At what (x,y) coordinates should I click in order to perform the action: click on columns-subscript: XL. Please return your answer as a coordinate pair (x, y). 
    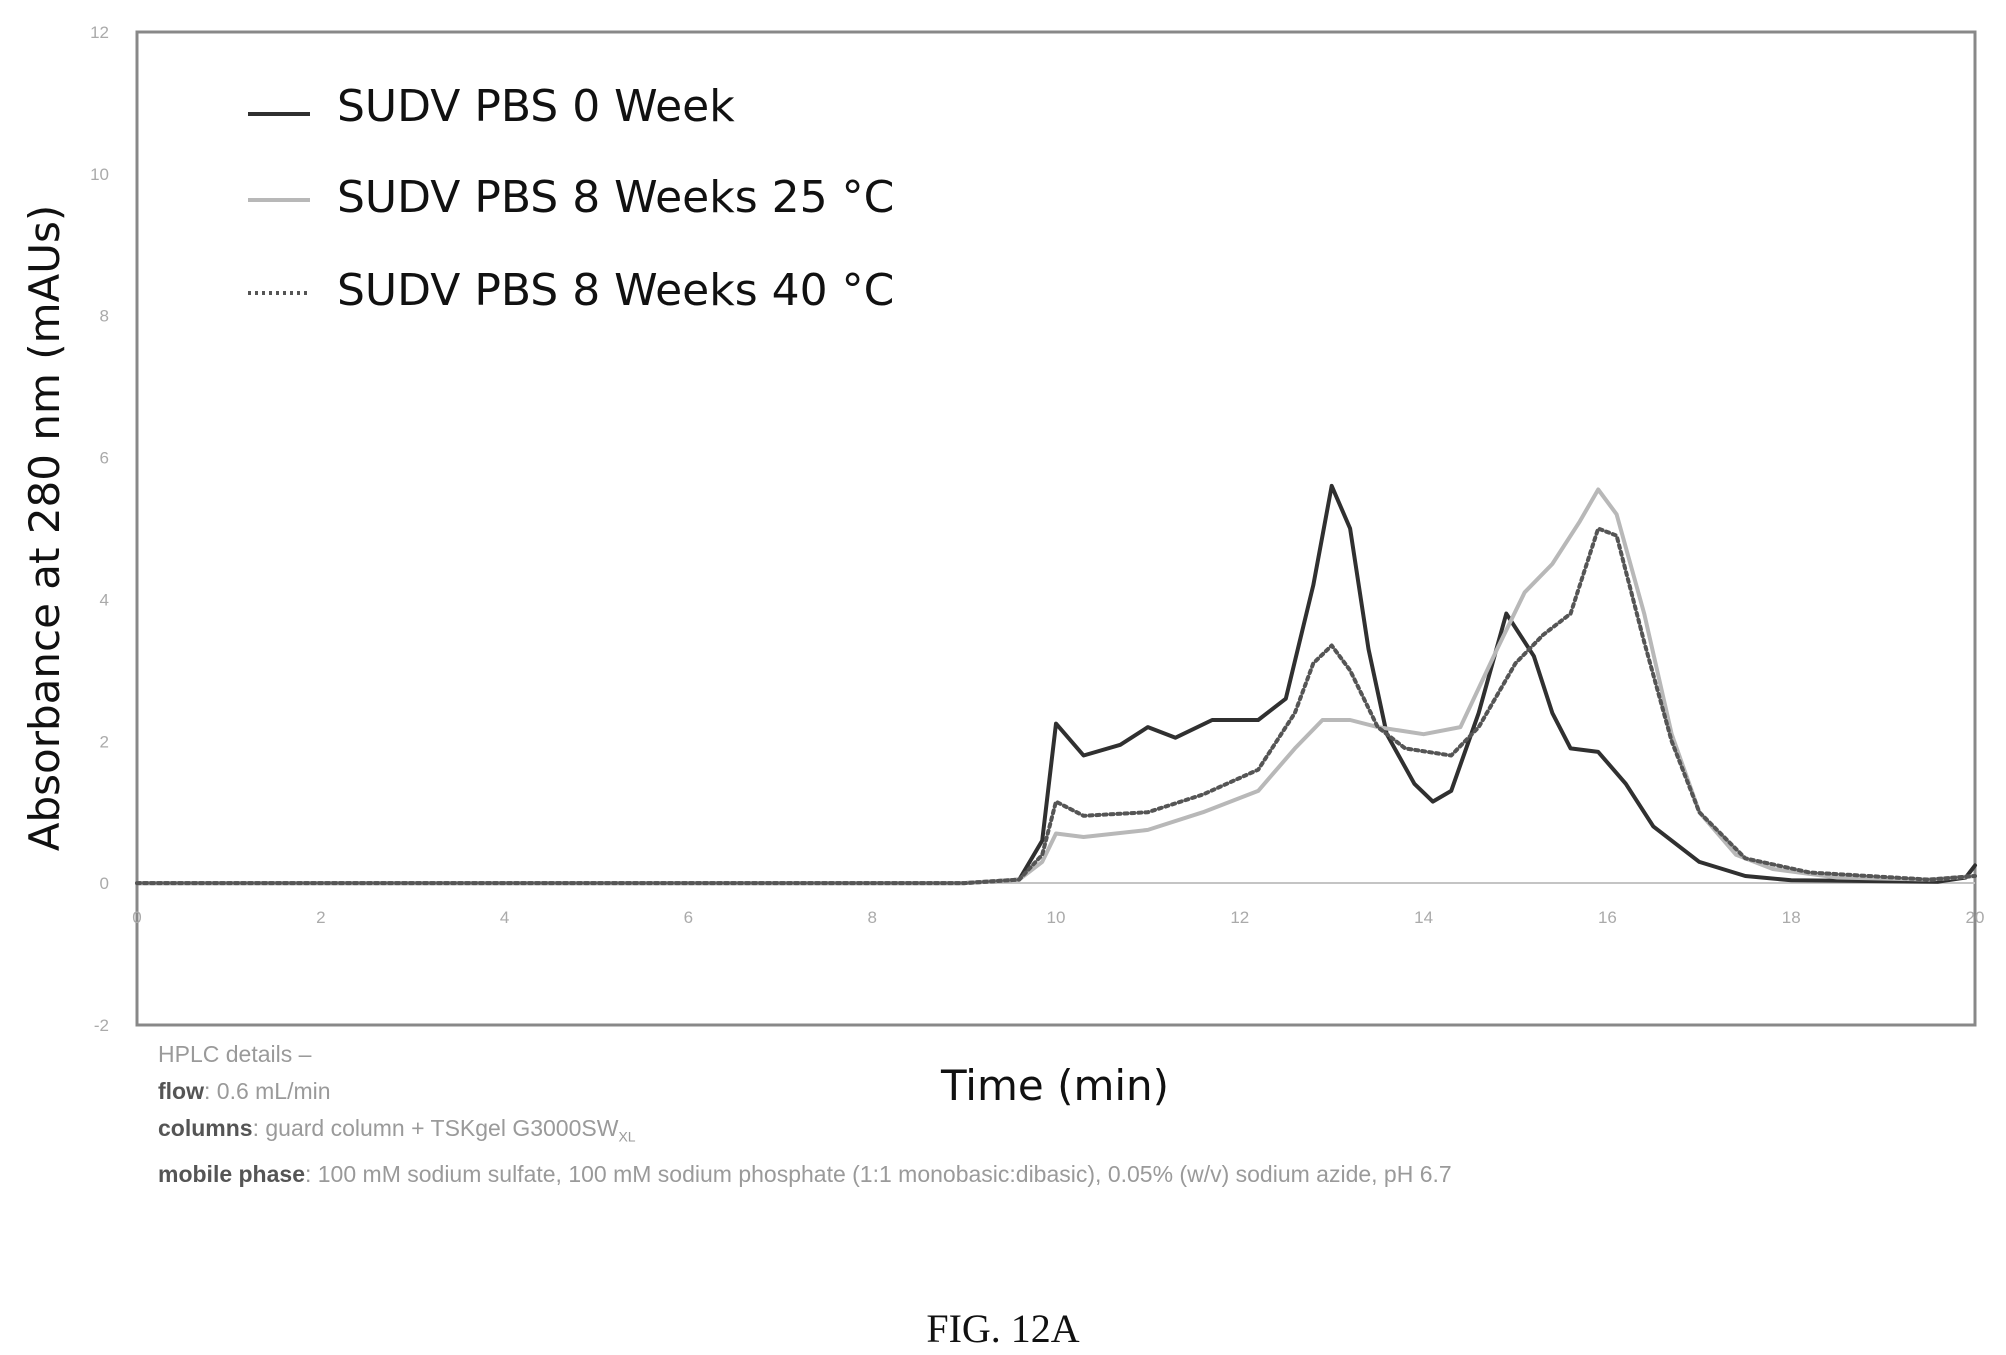
    Looking at the image, I should click on (627, 1136).